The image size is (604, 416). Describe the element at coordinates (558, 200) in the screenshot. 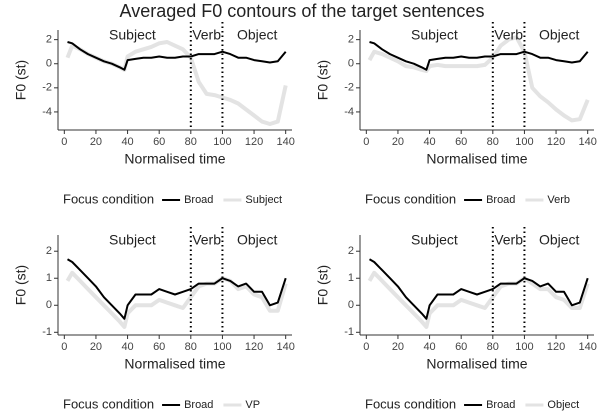

I see `legend-label: Verb` at that location.